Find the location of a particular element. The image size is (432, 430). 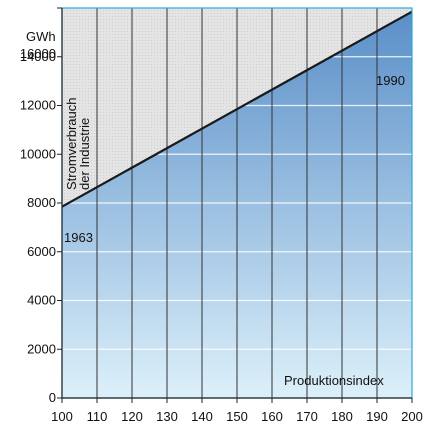

y-axis-label-line-1: Stromverbrauch is located at coordinates (71, 144).